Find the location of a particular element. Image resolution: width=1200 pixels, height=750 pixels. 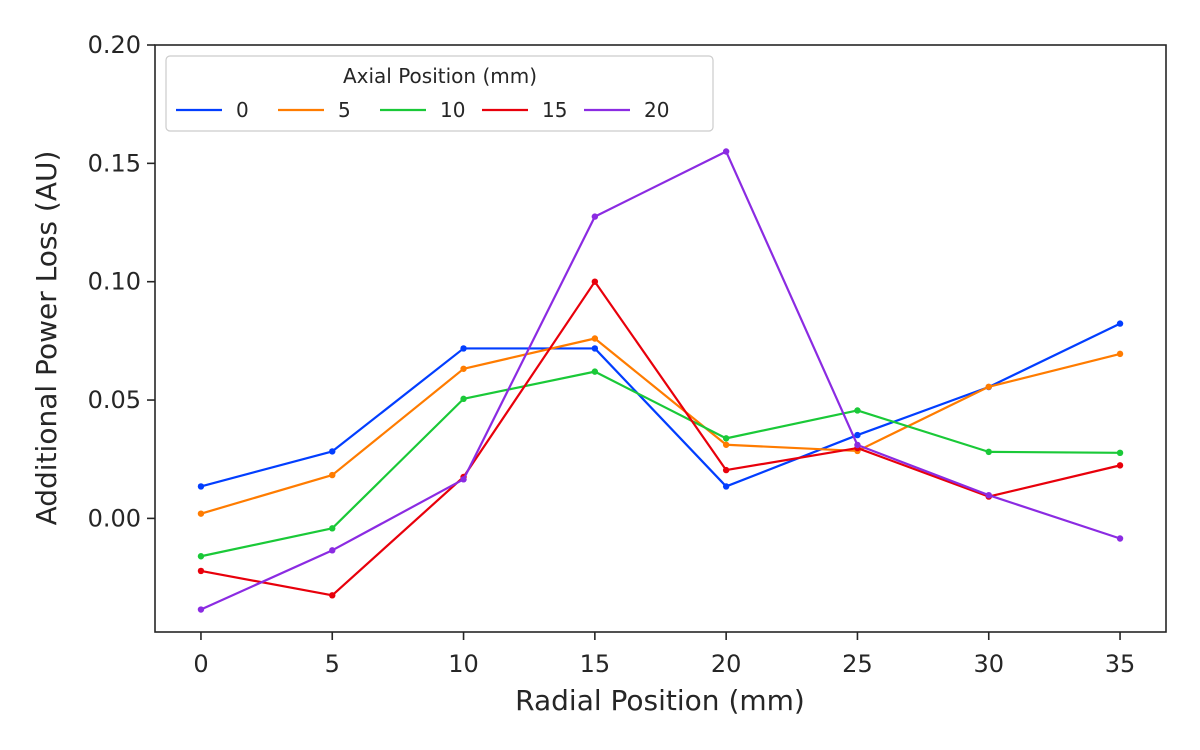

x-axis-label: Radial Position (mm) is located at coordinates (660, 700).